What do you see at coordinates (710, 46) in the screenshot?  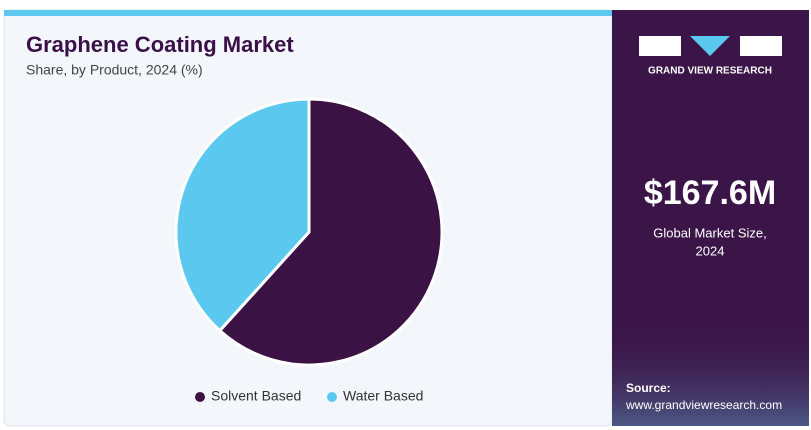 I see `logo` at bounding box center [710, 46].